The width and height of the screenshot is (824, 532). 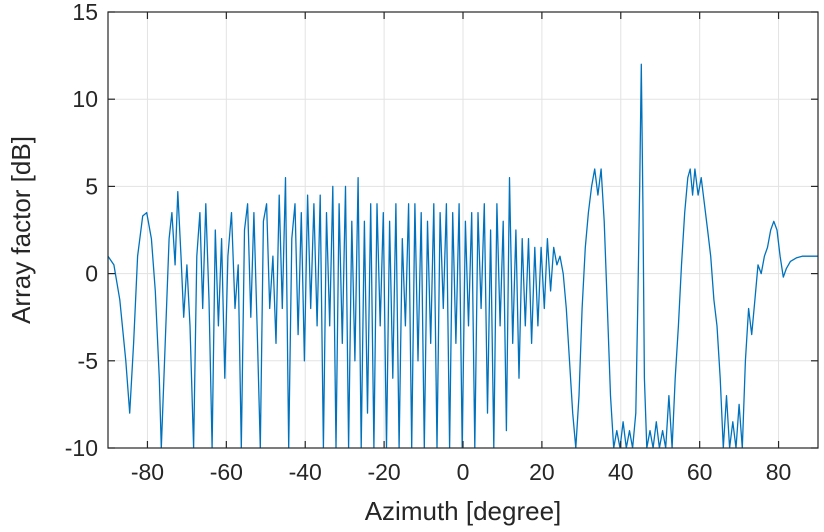 What do you see at coordinates (226, 472) in the screenshot?
I see `x-tick-label: -60` at bounding box center [226, 472].